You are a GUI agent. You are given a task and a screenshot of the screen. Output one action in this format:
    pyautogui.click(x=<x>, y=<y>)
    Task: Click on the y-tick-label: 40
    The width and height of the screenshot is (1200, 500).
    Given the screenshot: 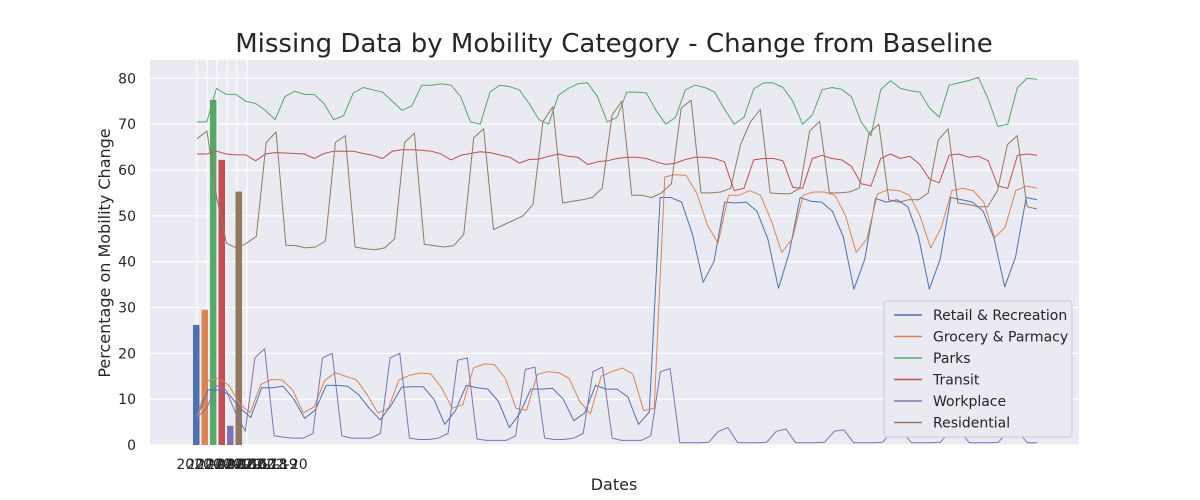 What is the action you would take?
    pyautogui.click(x=127, y=263)
    